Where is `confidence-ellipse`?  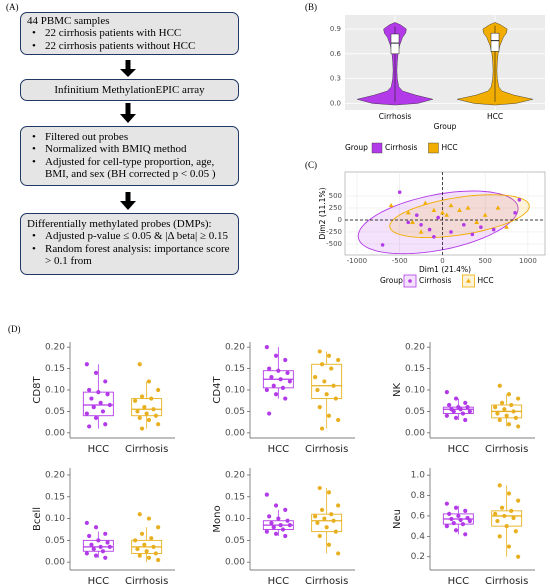
confidence-ellipse is located at coordinates (438, 222).